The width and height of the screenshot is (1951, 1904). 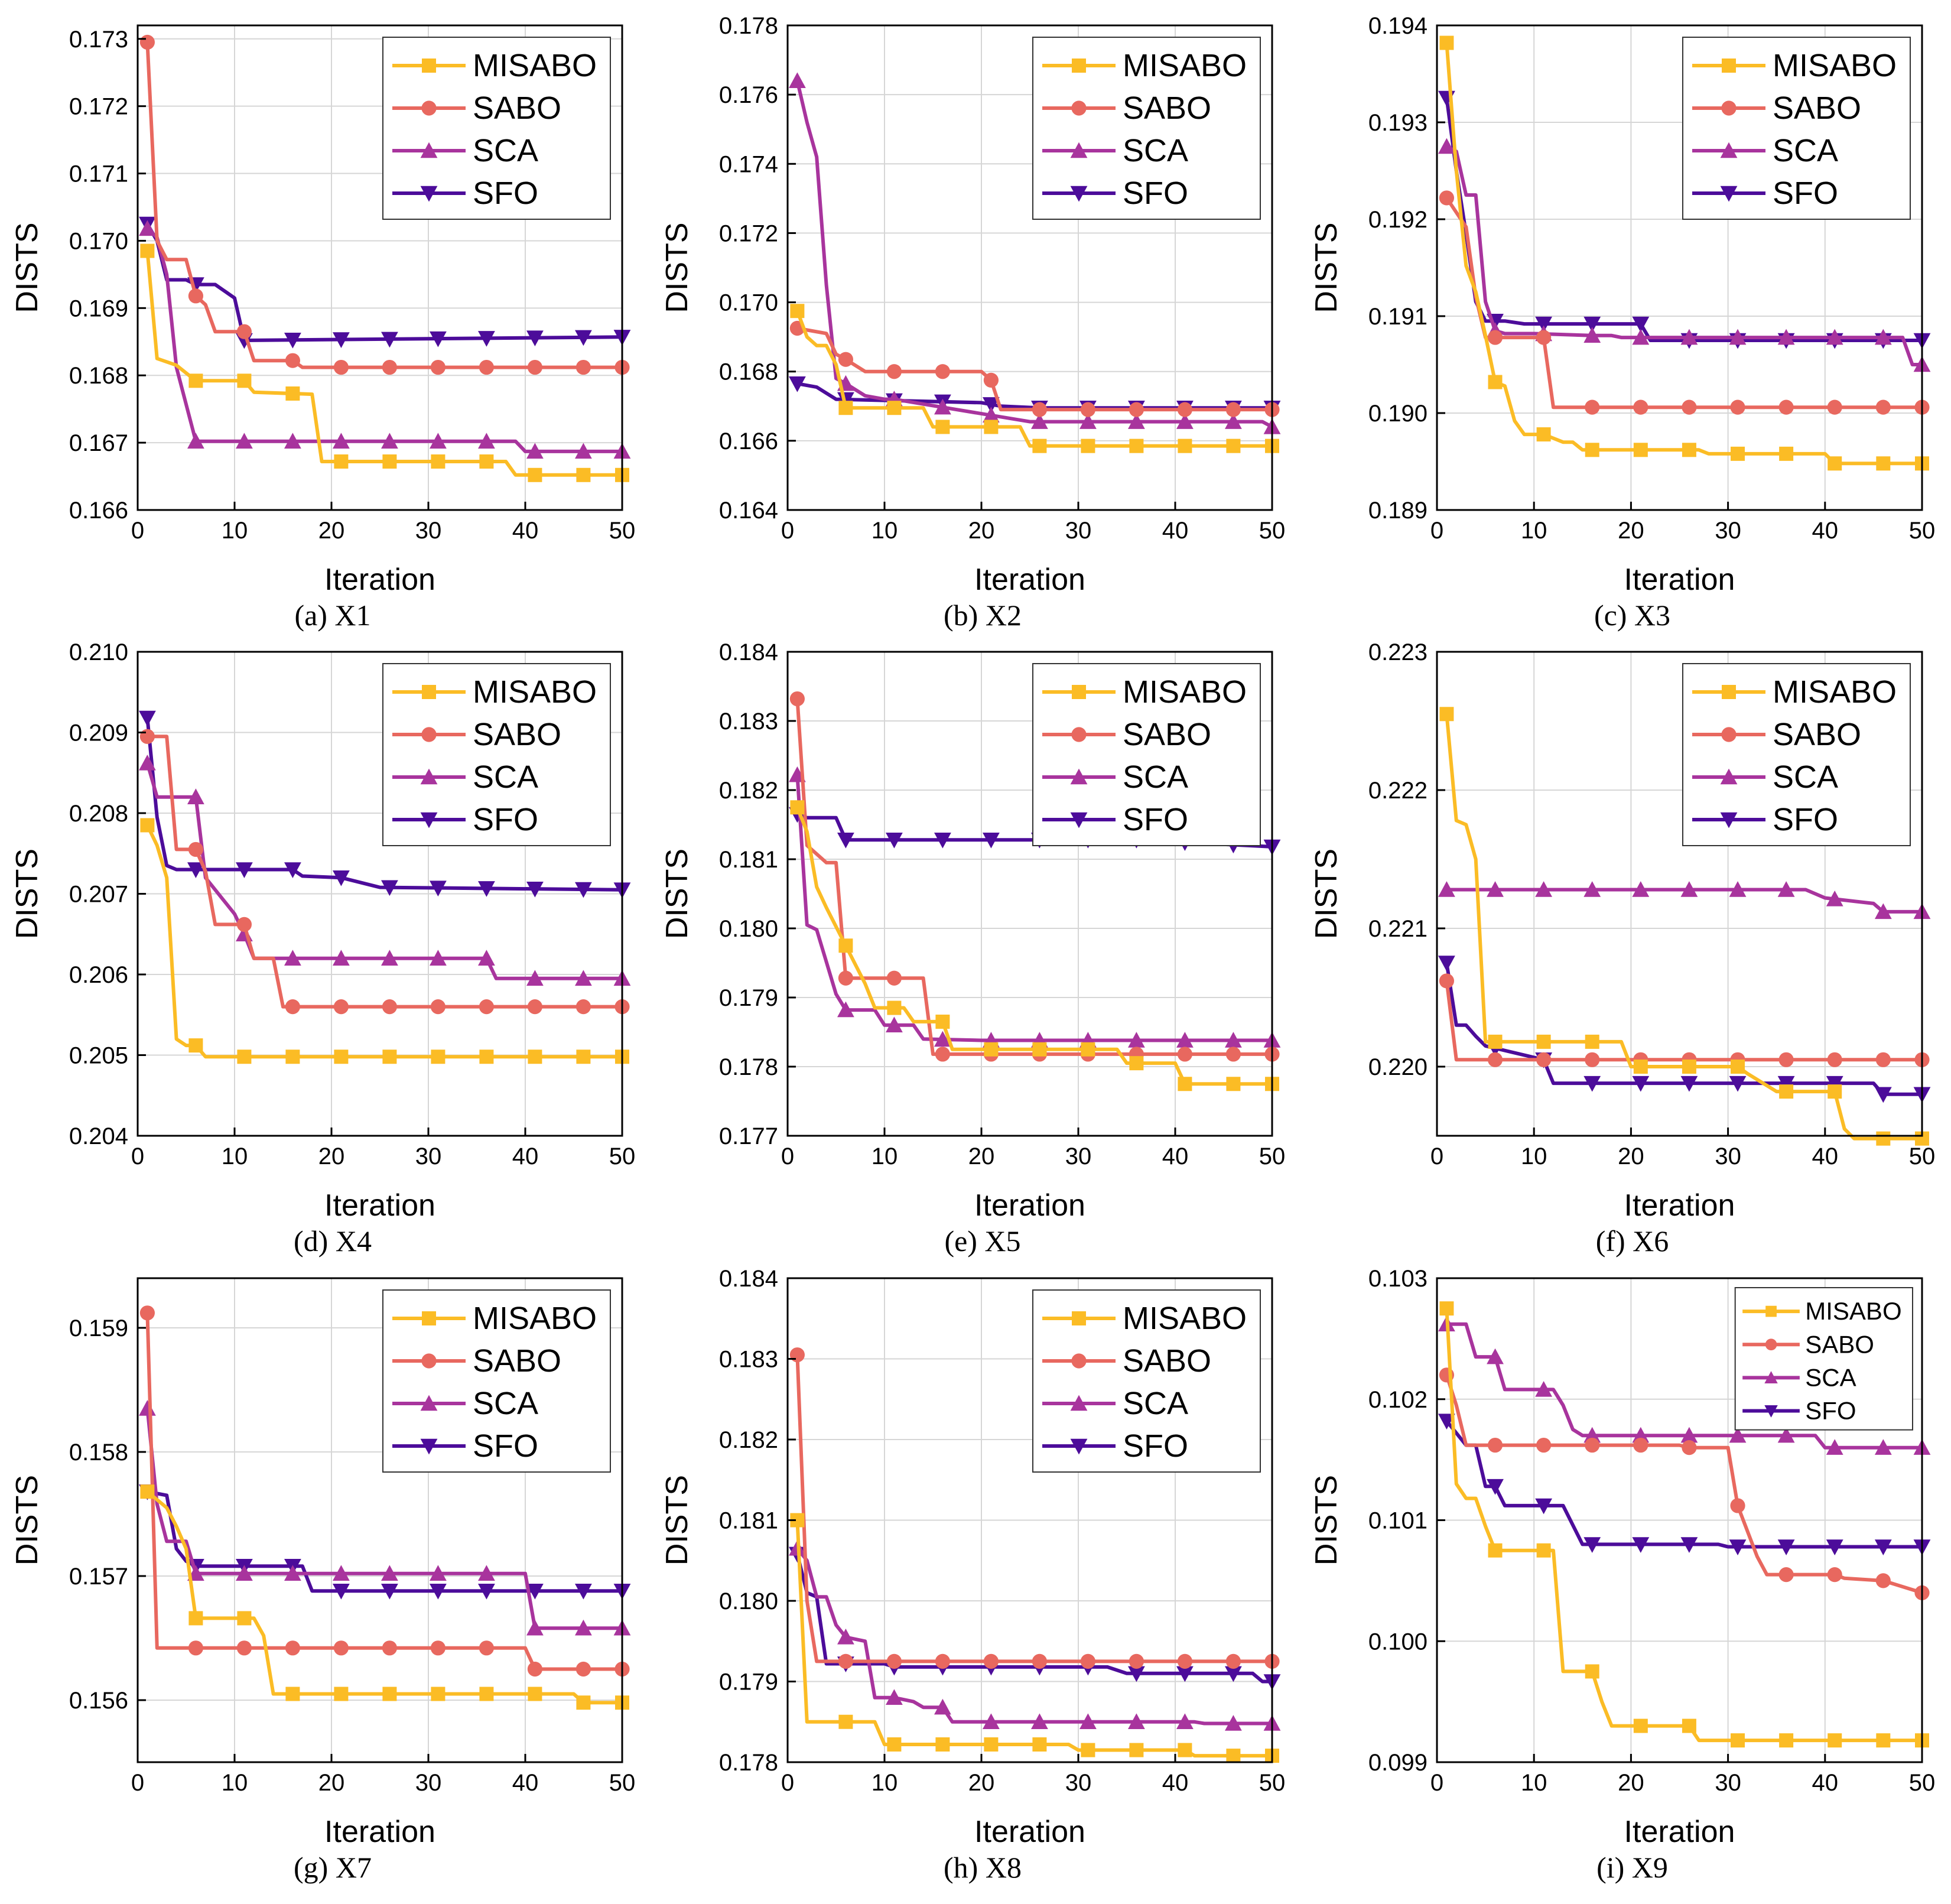 What do you see at coordinates (98, 1701) in the screenshot?
I see `y-tick-label: 0.156` at bounding box center [98, 1701].